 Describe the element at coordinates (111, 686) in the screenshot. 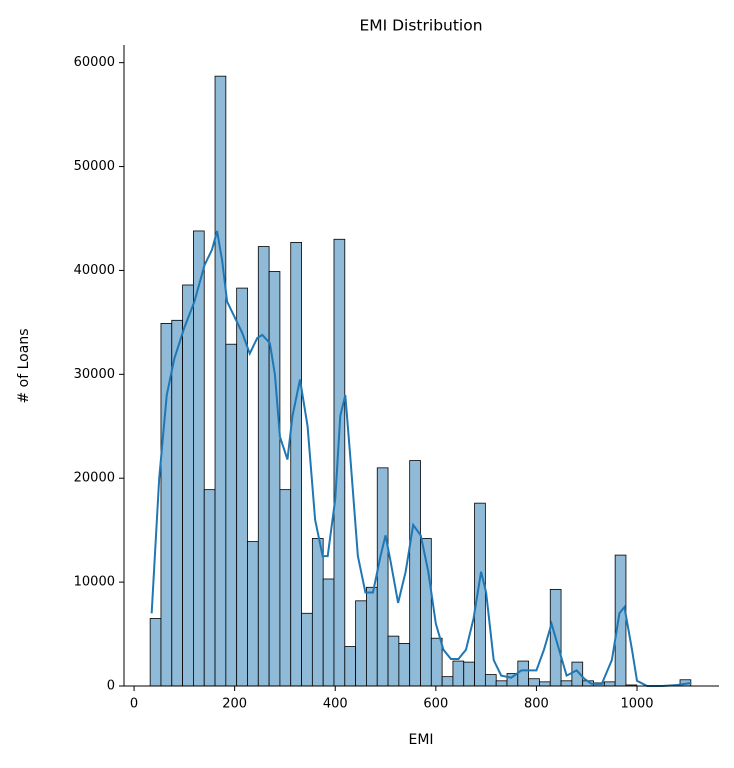

I see `y-tick-label: 0` at that location.